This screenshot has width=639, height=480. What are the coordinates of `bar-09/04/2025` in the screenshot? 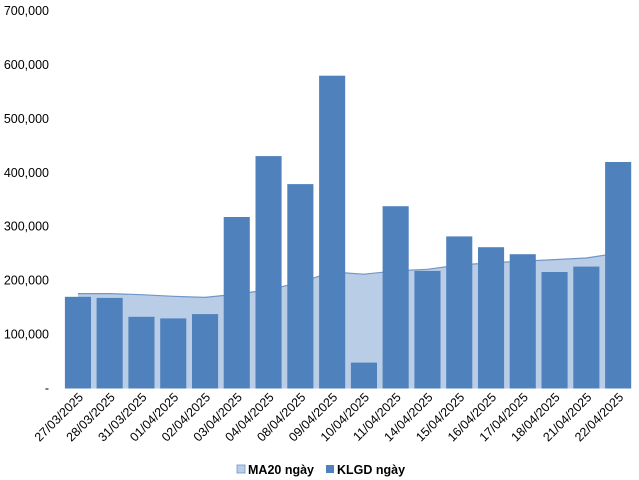 It's located at (332, 232).